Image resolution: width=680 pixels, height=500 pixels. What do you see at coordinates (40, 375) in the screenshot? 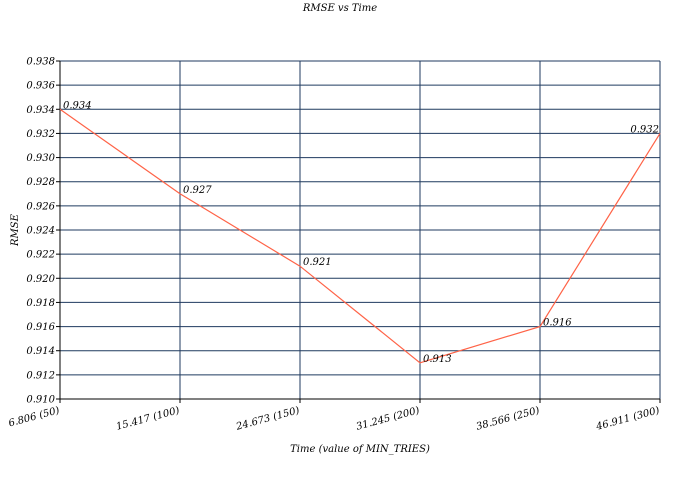
I see `y-tick-label: 0.912` at bounding box center [40, 375].